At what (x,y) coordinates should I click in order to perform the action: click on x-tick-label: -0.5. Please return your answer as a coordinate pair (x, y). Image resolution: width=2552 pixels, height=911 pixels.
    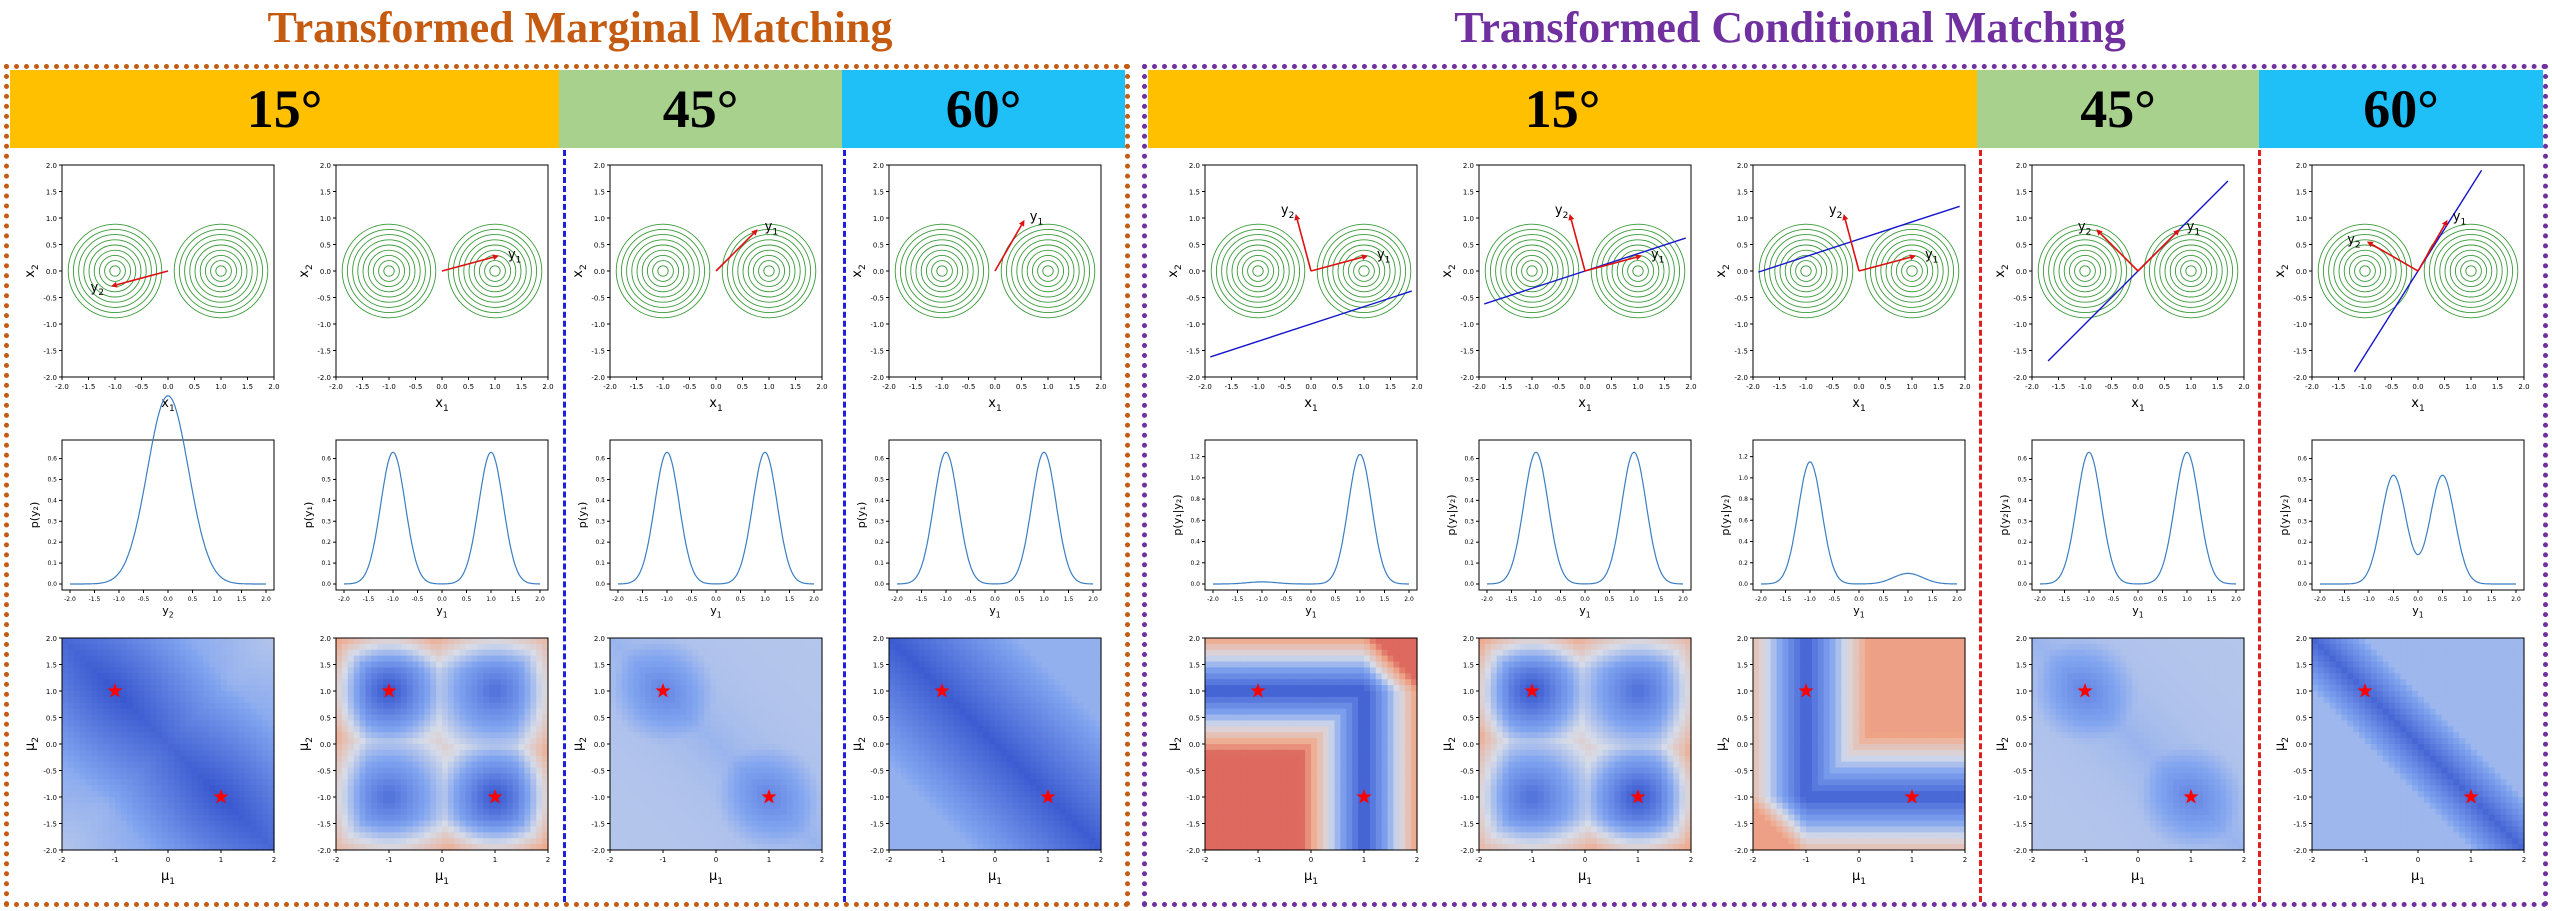
    Looking at the image, I should click on (2112, 387).